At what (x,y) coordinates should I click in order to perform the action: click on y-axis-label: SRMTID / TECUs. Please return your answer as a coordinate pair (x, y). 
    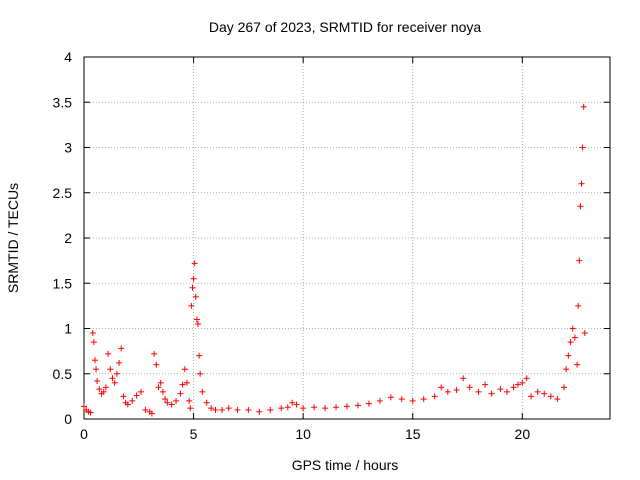
    Looking at the image, I should click on (13, 238).